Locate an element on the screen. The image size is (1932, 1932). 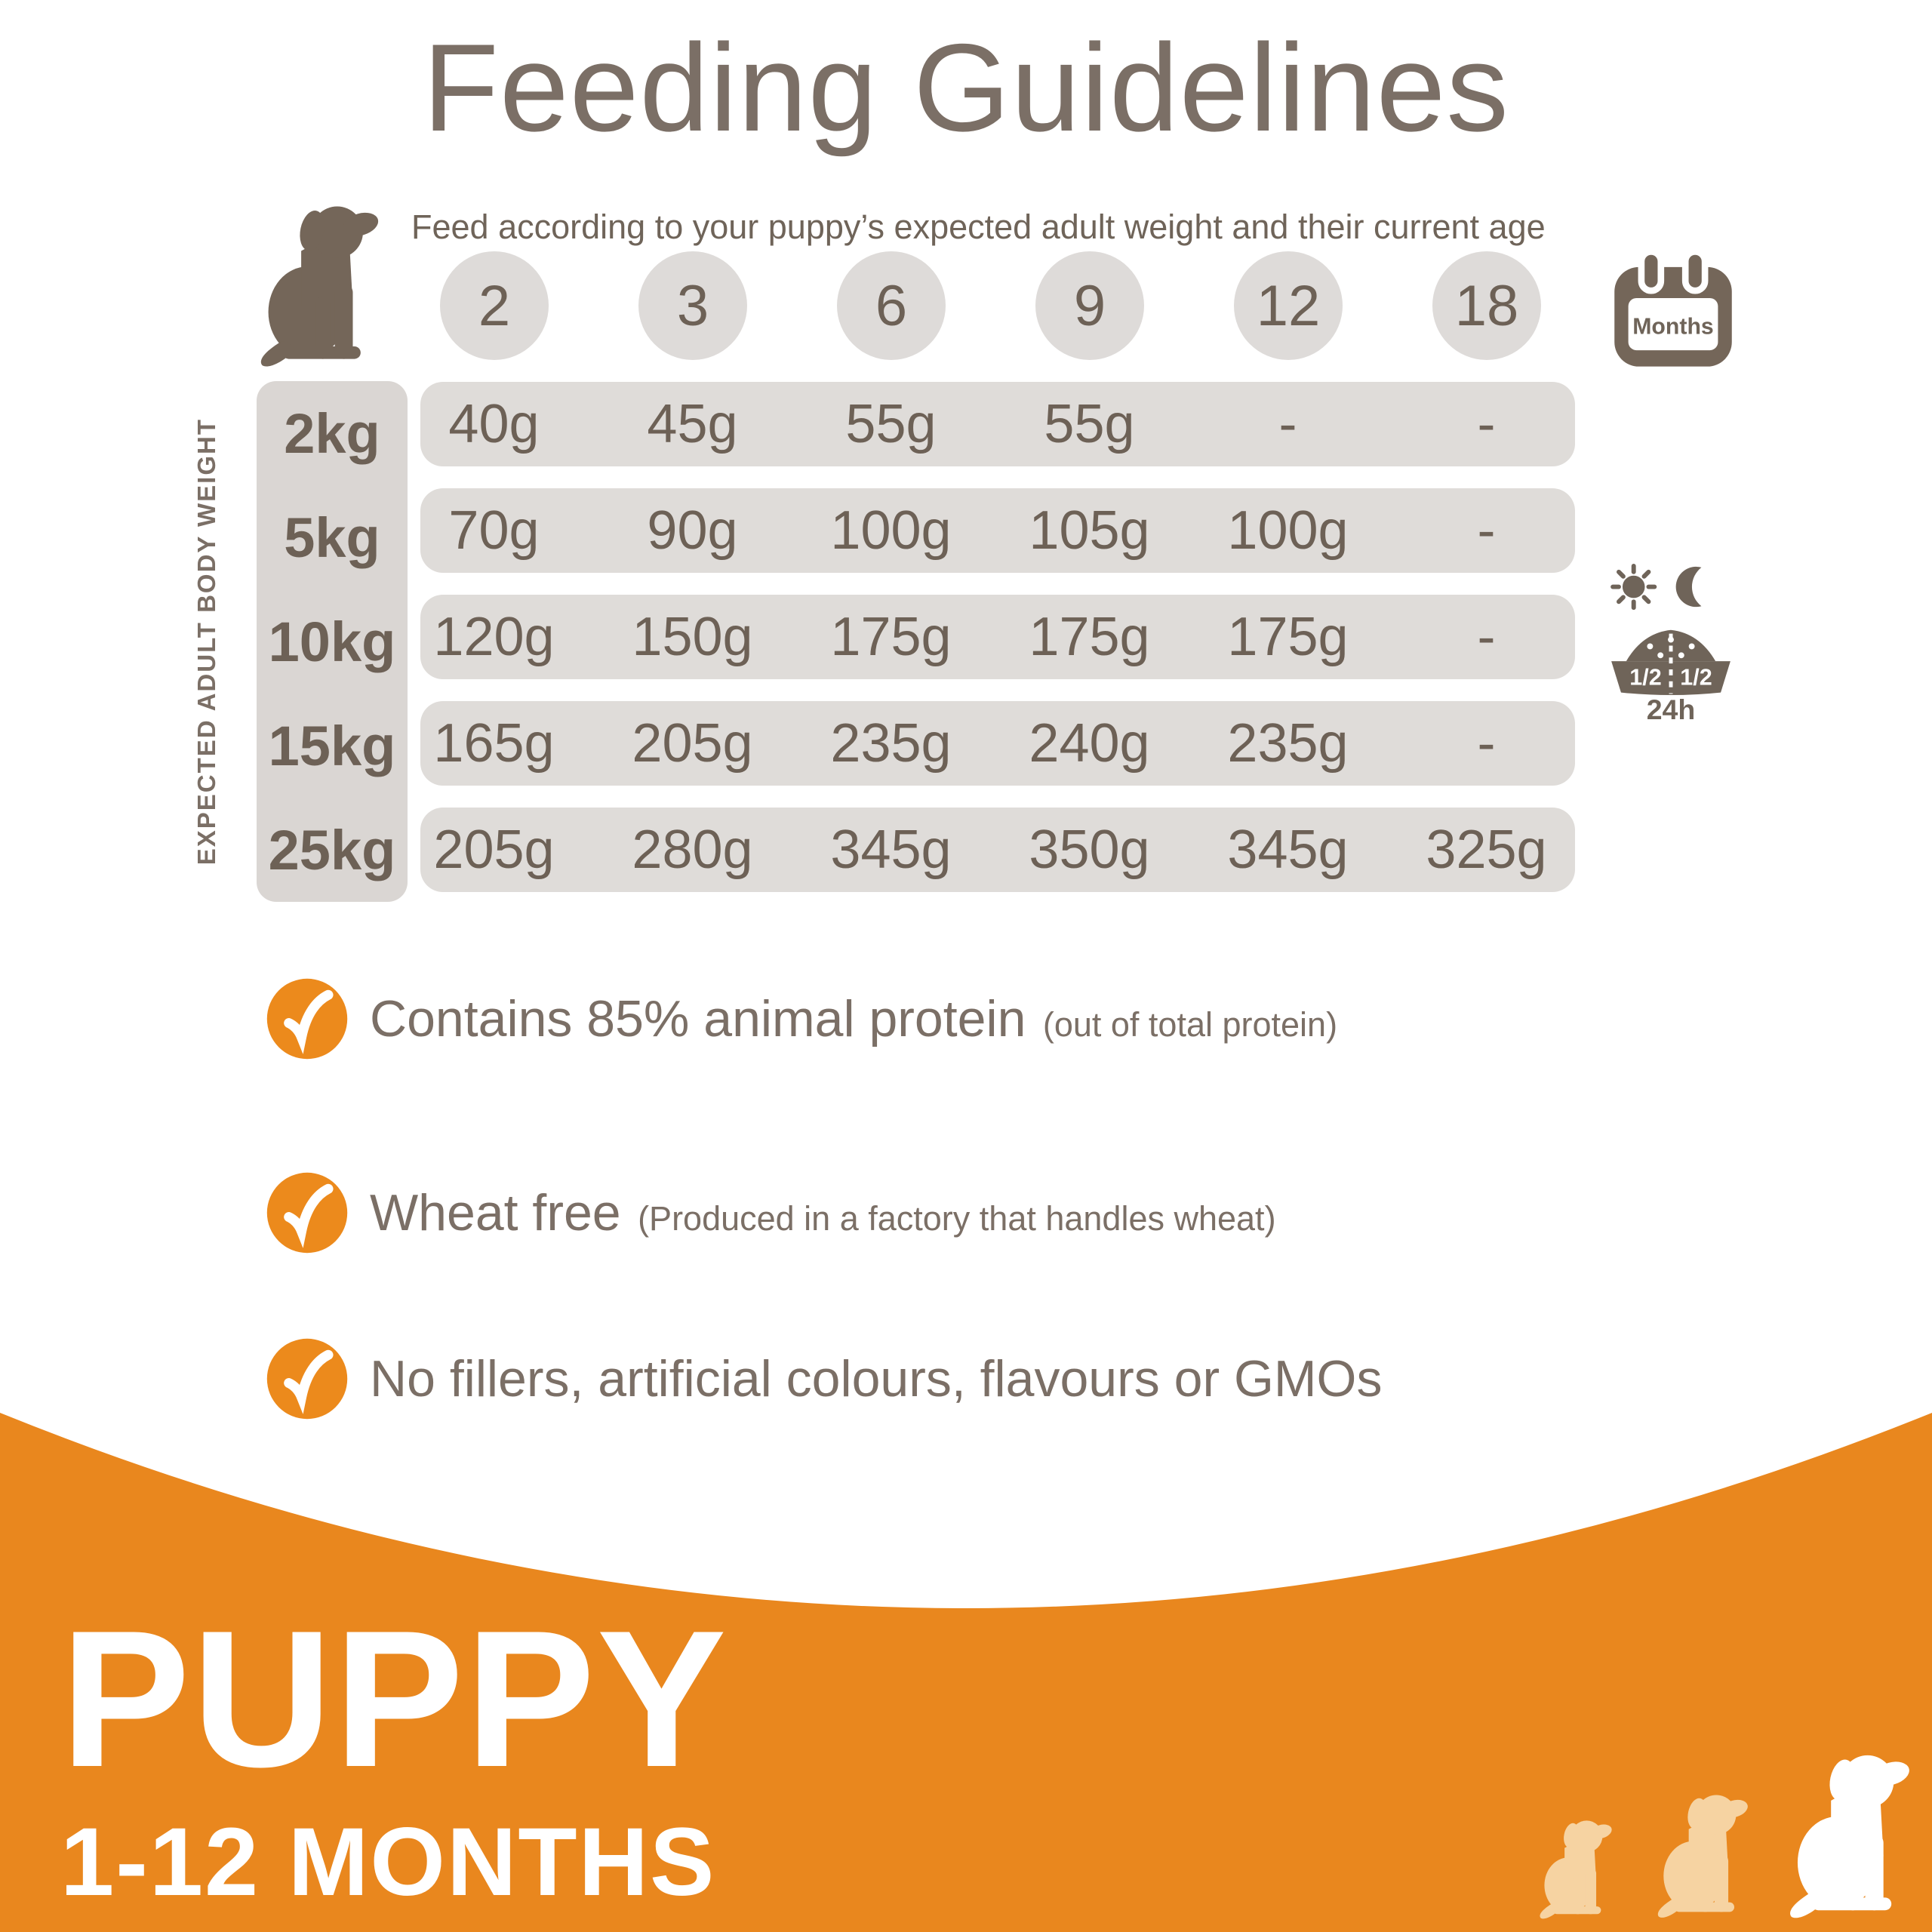
feeding-amount-cell: 150g is located at coordinates (692, 637).